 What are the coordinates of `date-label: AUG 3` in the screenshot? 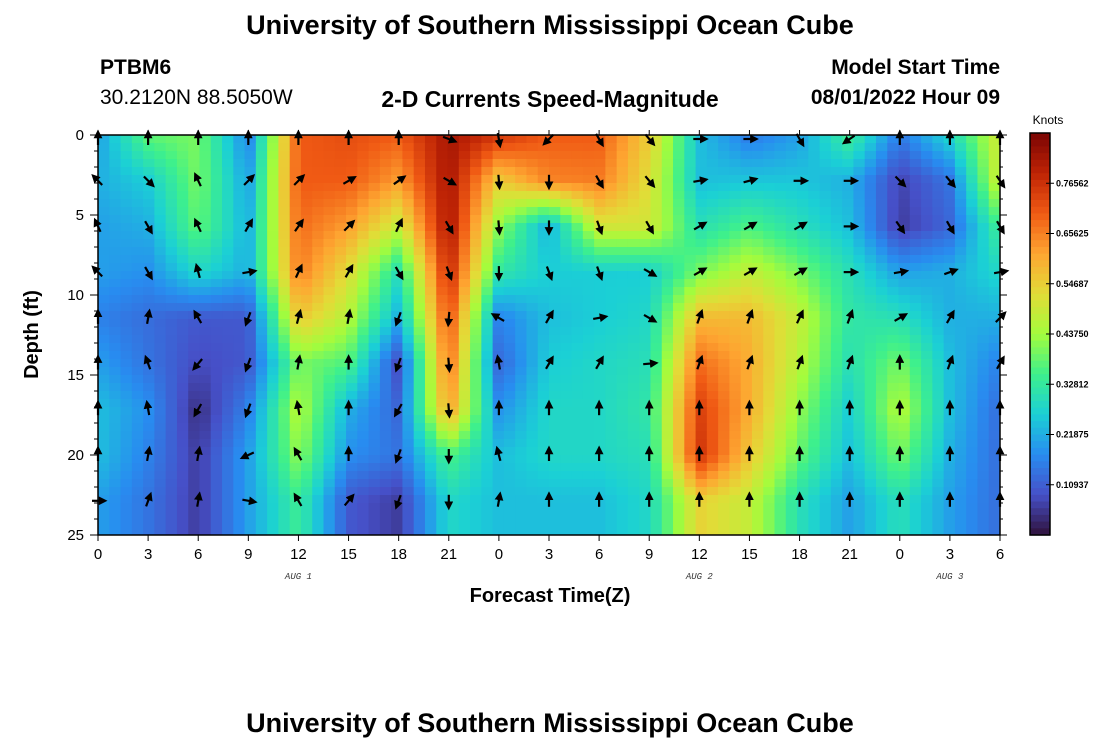 It's located at (949, 577).